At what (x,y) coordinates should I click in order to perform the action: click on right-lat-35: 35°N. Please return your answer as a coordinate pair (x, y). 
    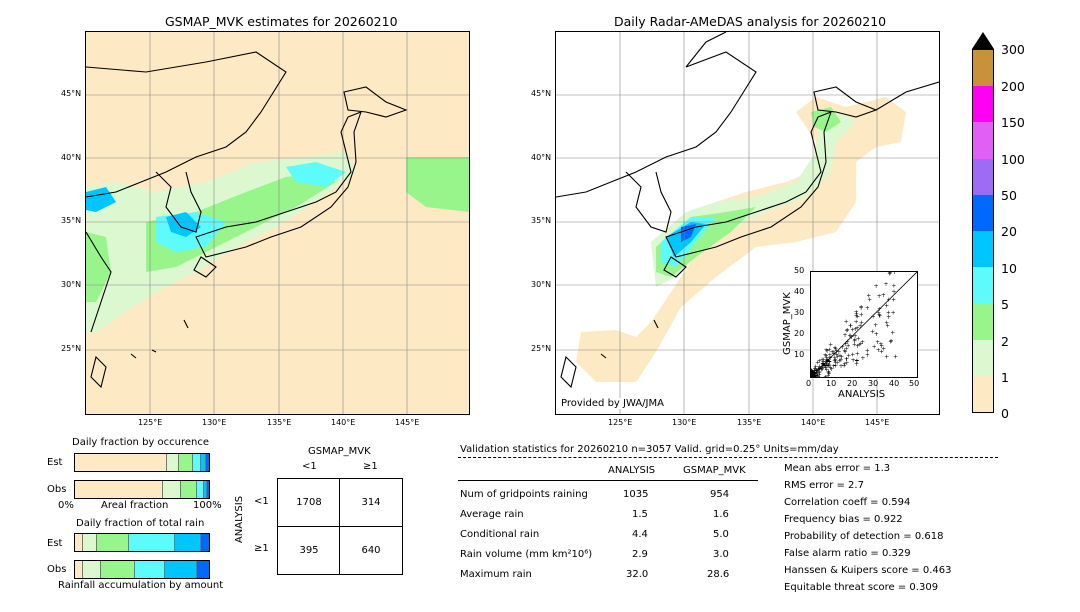
    Looking at the image, I should click on (541, 220).